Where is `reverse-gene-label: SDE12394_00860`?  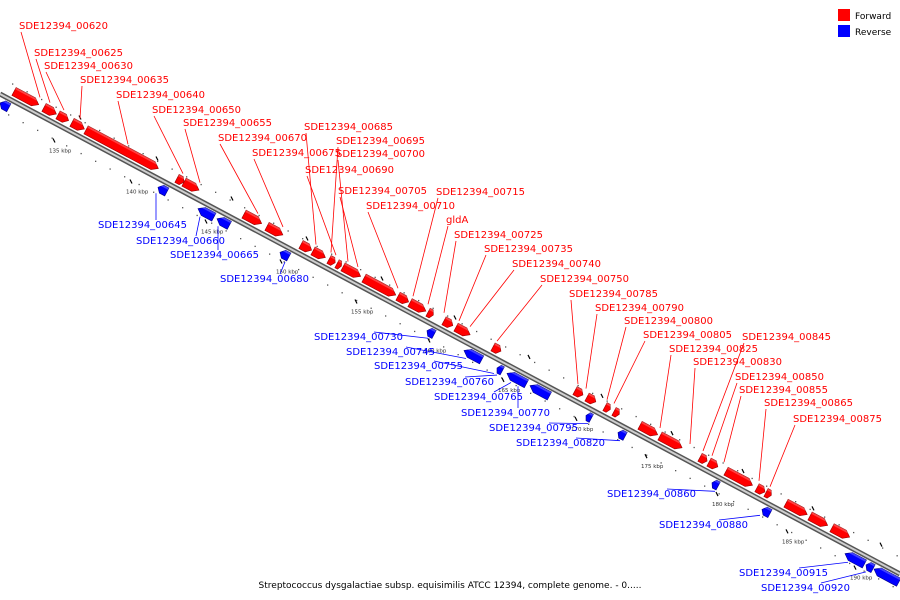
reverse-gene-label: SDE12394_00860 is located at coordinates (651, 494).